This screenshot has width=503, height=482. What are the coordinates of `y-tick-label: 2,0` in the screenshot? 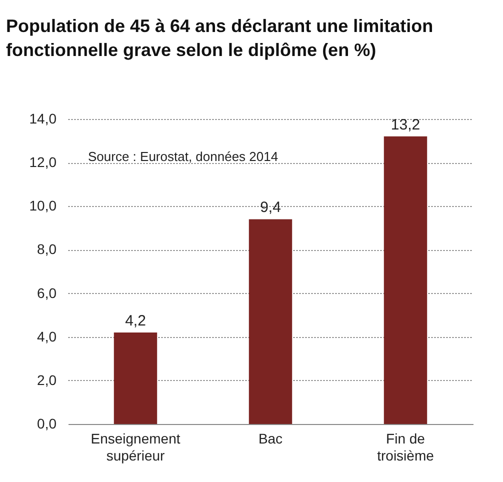 It's located at (47, 380).